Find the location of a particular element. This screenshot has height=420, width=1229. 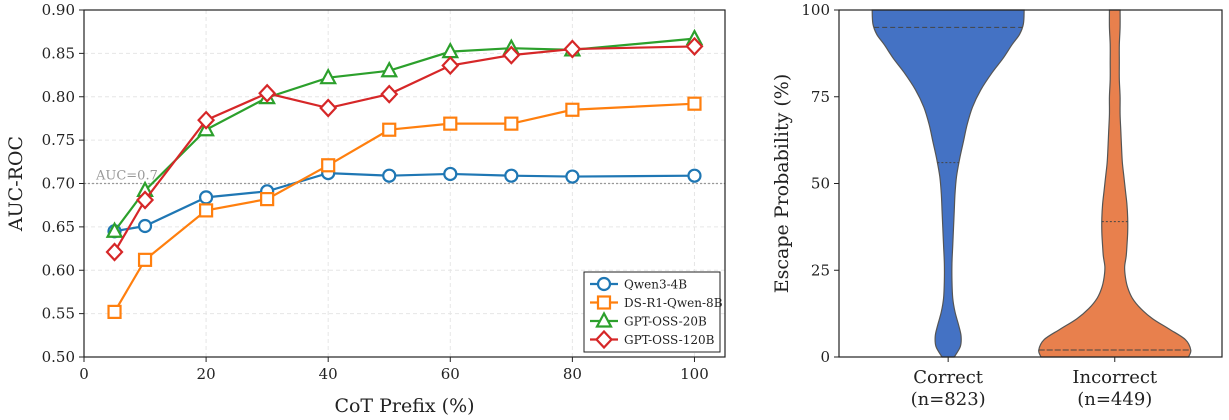

y-tick-label: 0.75 is located at coordinates (58, 140).